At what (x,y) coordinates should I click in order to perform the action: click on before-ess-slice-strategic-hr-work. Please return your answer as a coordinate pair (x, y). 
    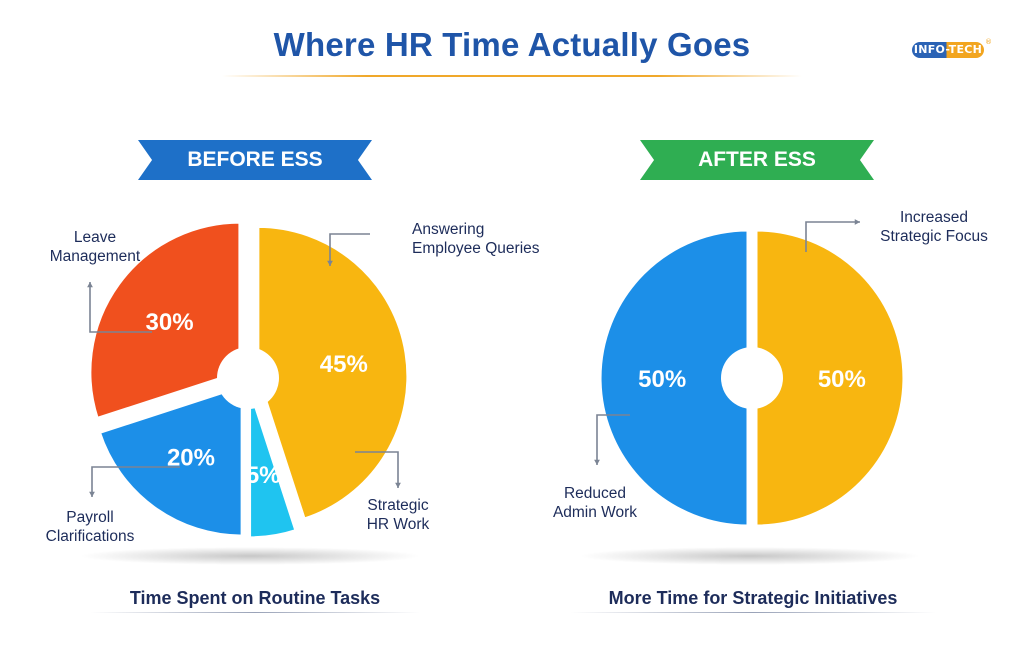
    Looking at the image, I should click on (273, 463).